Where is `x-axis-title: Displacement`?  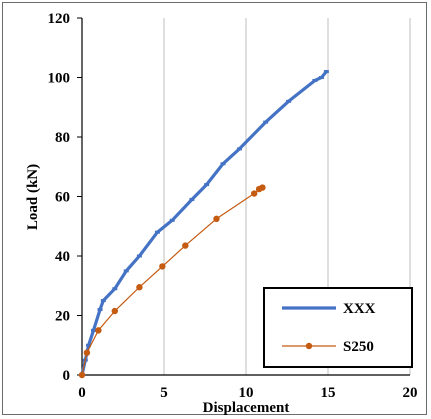 x-axis-title: Displacement is located at coordinates (246, 408).